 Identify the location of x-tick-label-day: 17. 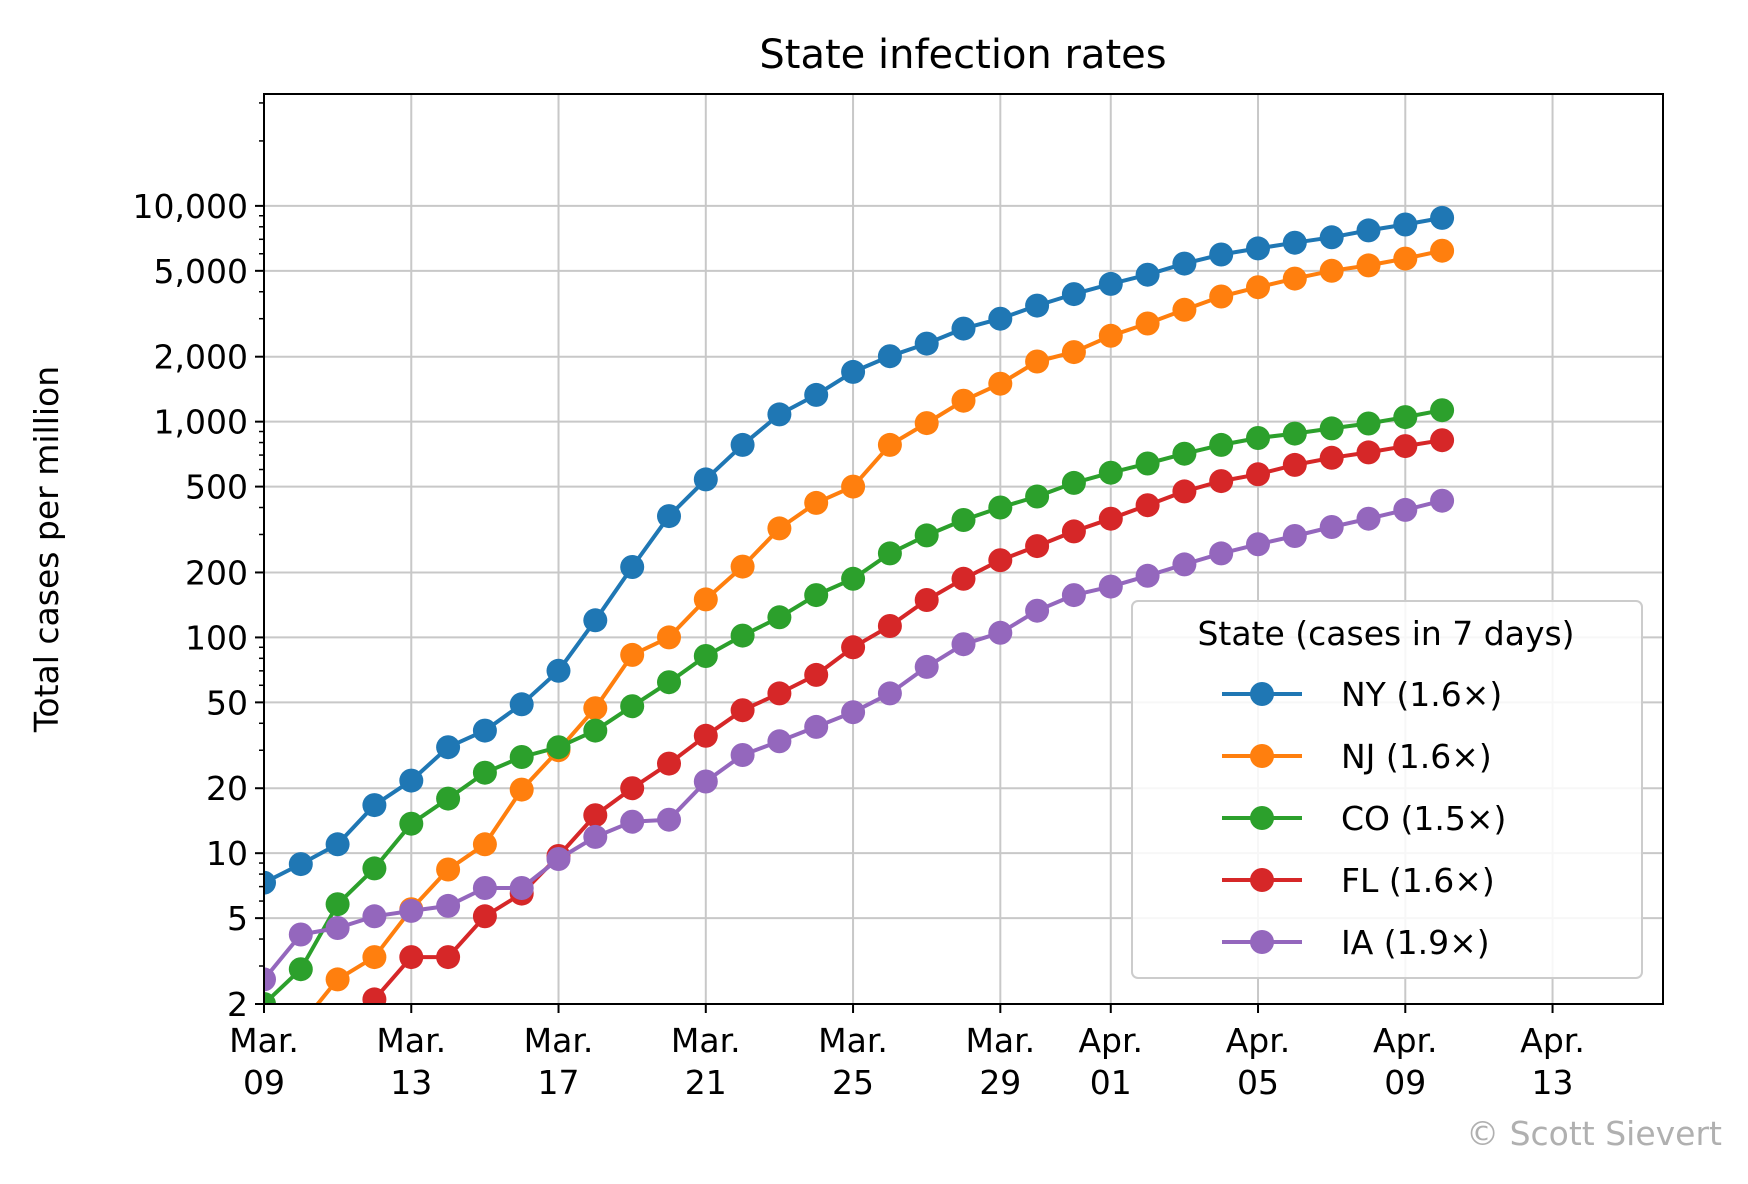
(559, 1082).